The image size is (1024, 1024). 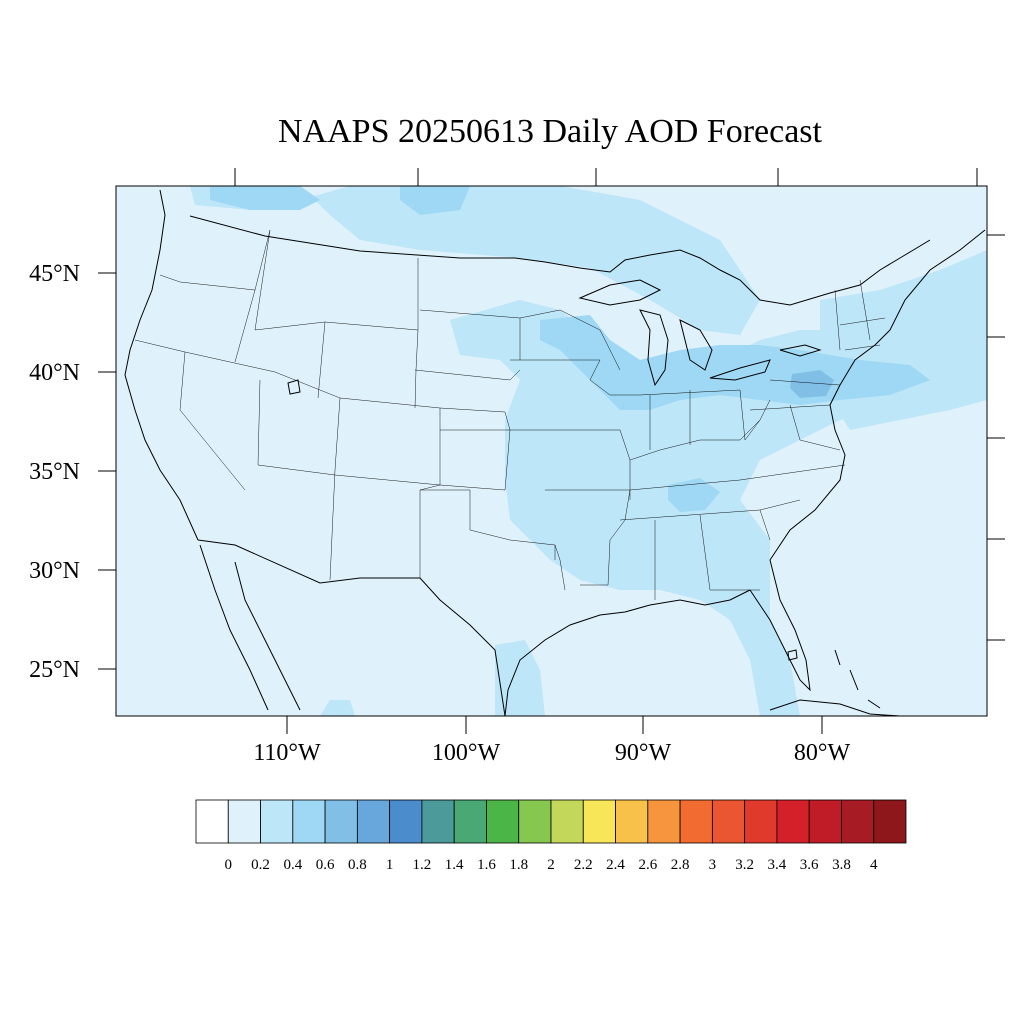 I want to click on lake-michigan, so click(x=654, y=348).